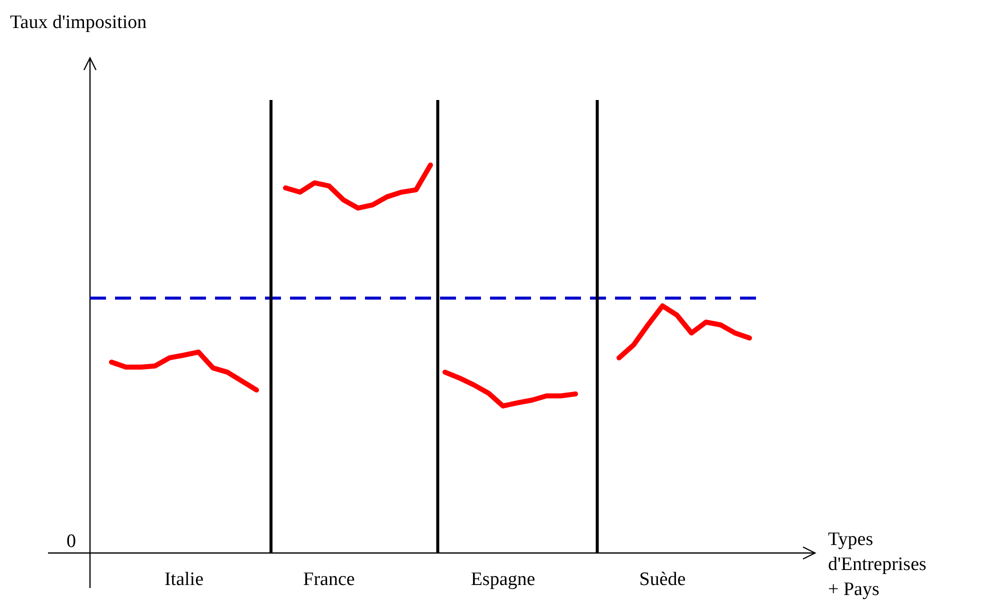 The width and height of the screenshot is (982, 613). I want to click on x-tick-label: Italie, so click(184, 579).